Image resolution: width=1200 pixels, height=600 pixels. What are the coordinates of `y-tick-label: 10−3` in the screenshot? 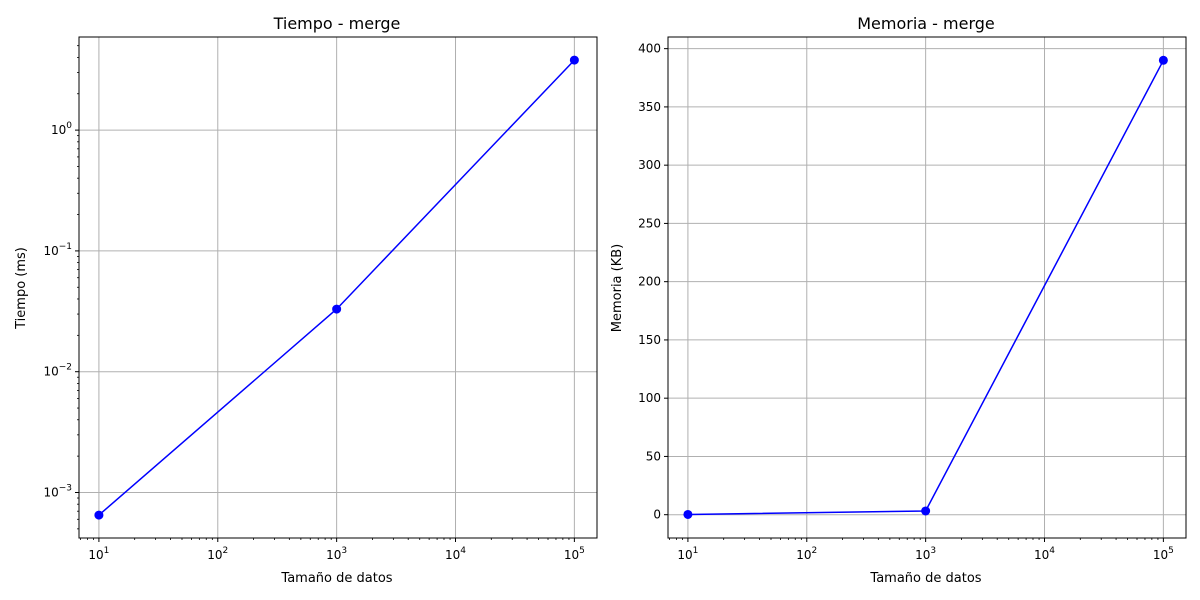 It's located at (57, 491).